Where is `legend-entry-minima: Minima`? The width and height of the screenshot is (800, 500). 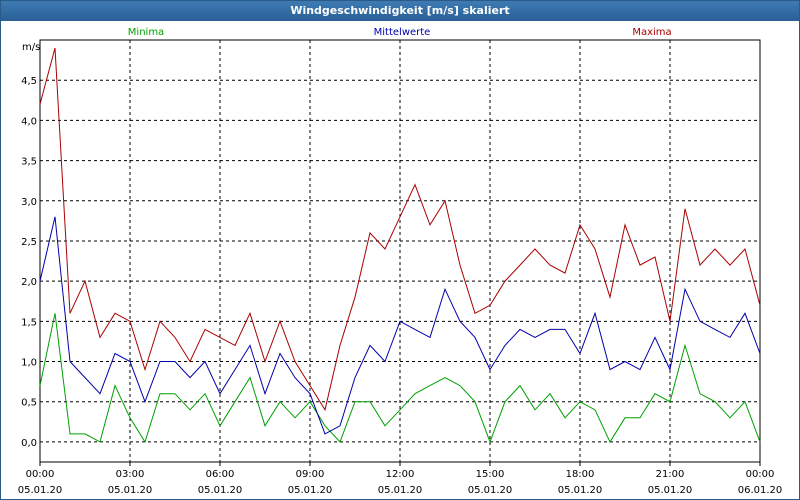
legend-entry-minima: Minima is located at coordinates (146, 32).